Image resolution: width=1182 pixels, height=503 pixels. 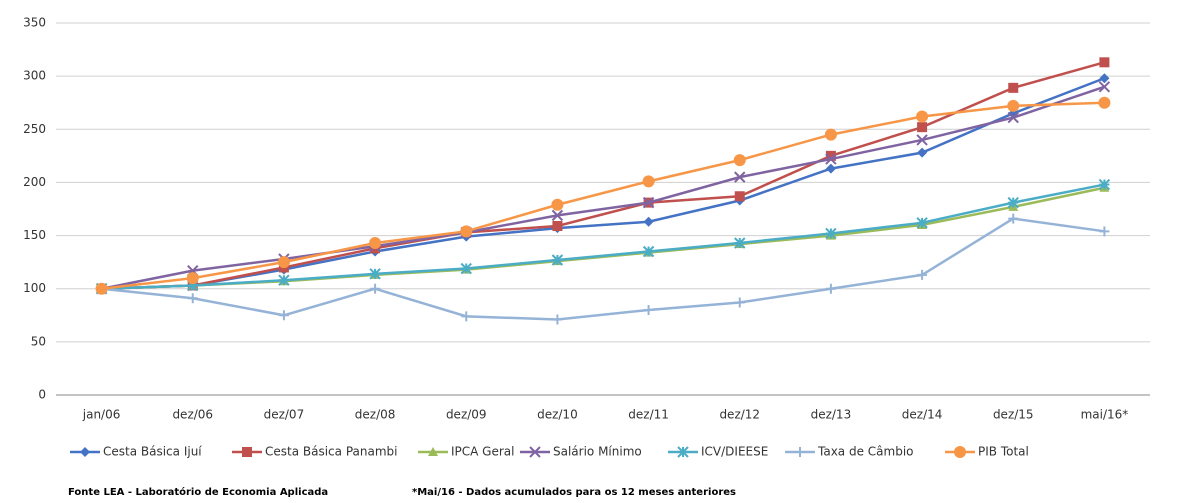 What do you see at coordinates (34, 288) in the screenshot?
I see `y-tick-label: 100` at bounding box center [34, 288].